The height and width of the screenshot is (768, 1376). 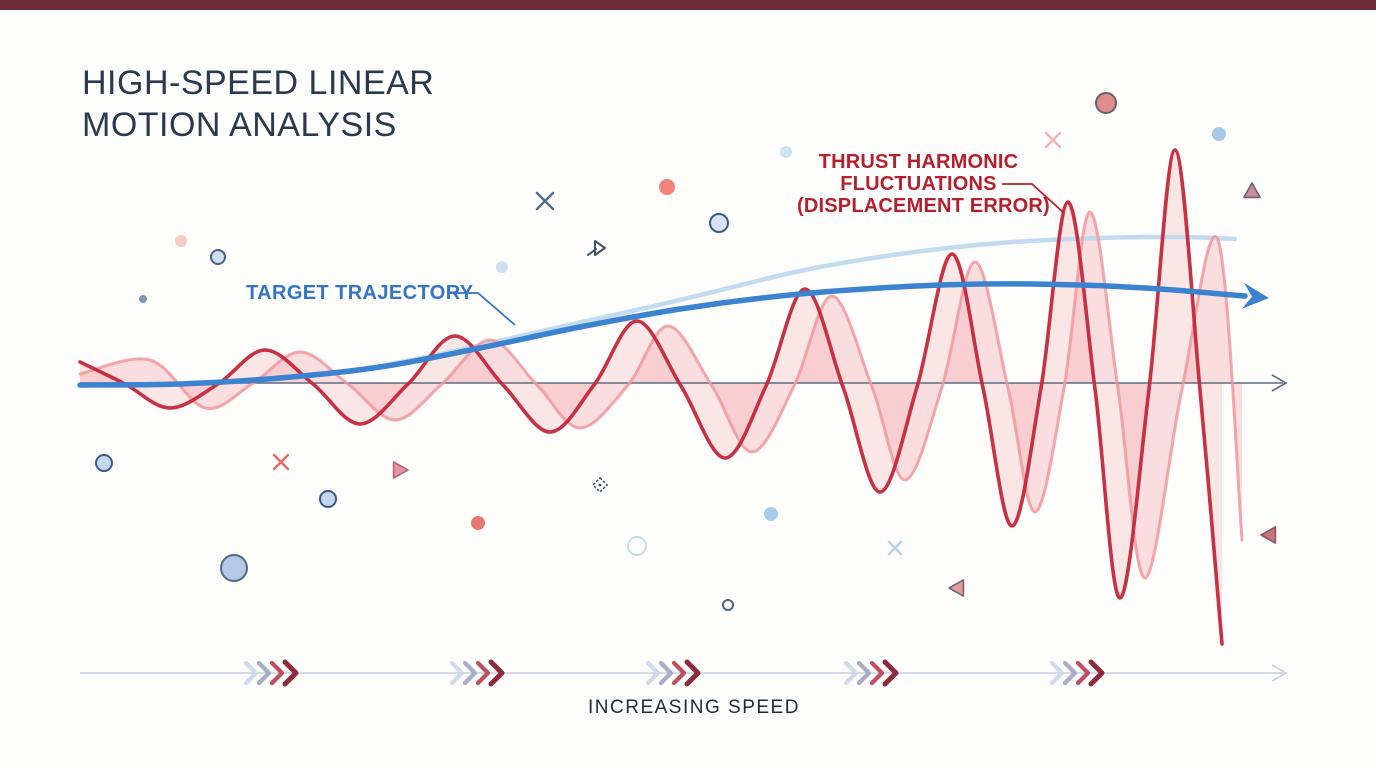 What do you see at coordinates (1279, 673) in the screenshot?
I see `speed-axis-arrowhead` at bounding box center [1279, 673].